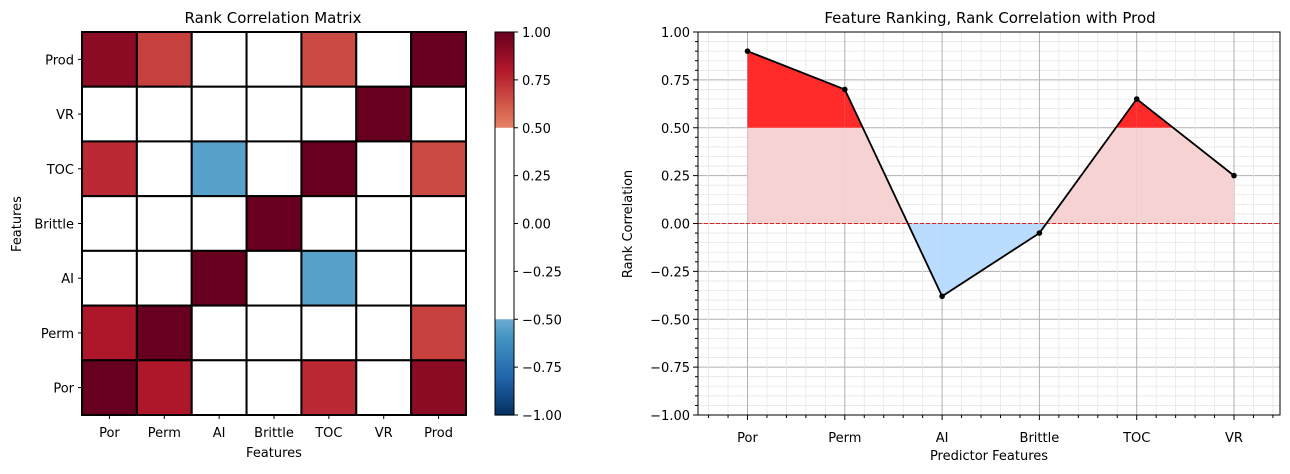 This screenshot has width=1290, height=474. Describe the element at coordinates (384, 114) in the screenshot. I see `heatmap-cell-vr-vr` at that location.